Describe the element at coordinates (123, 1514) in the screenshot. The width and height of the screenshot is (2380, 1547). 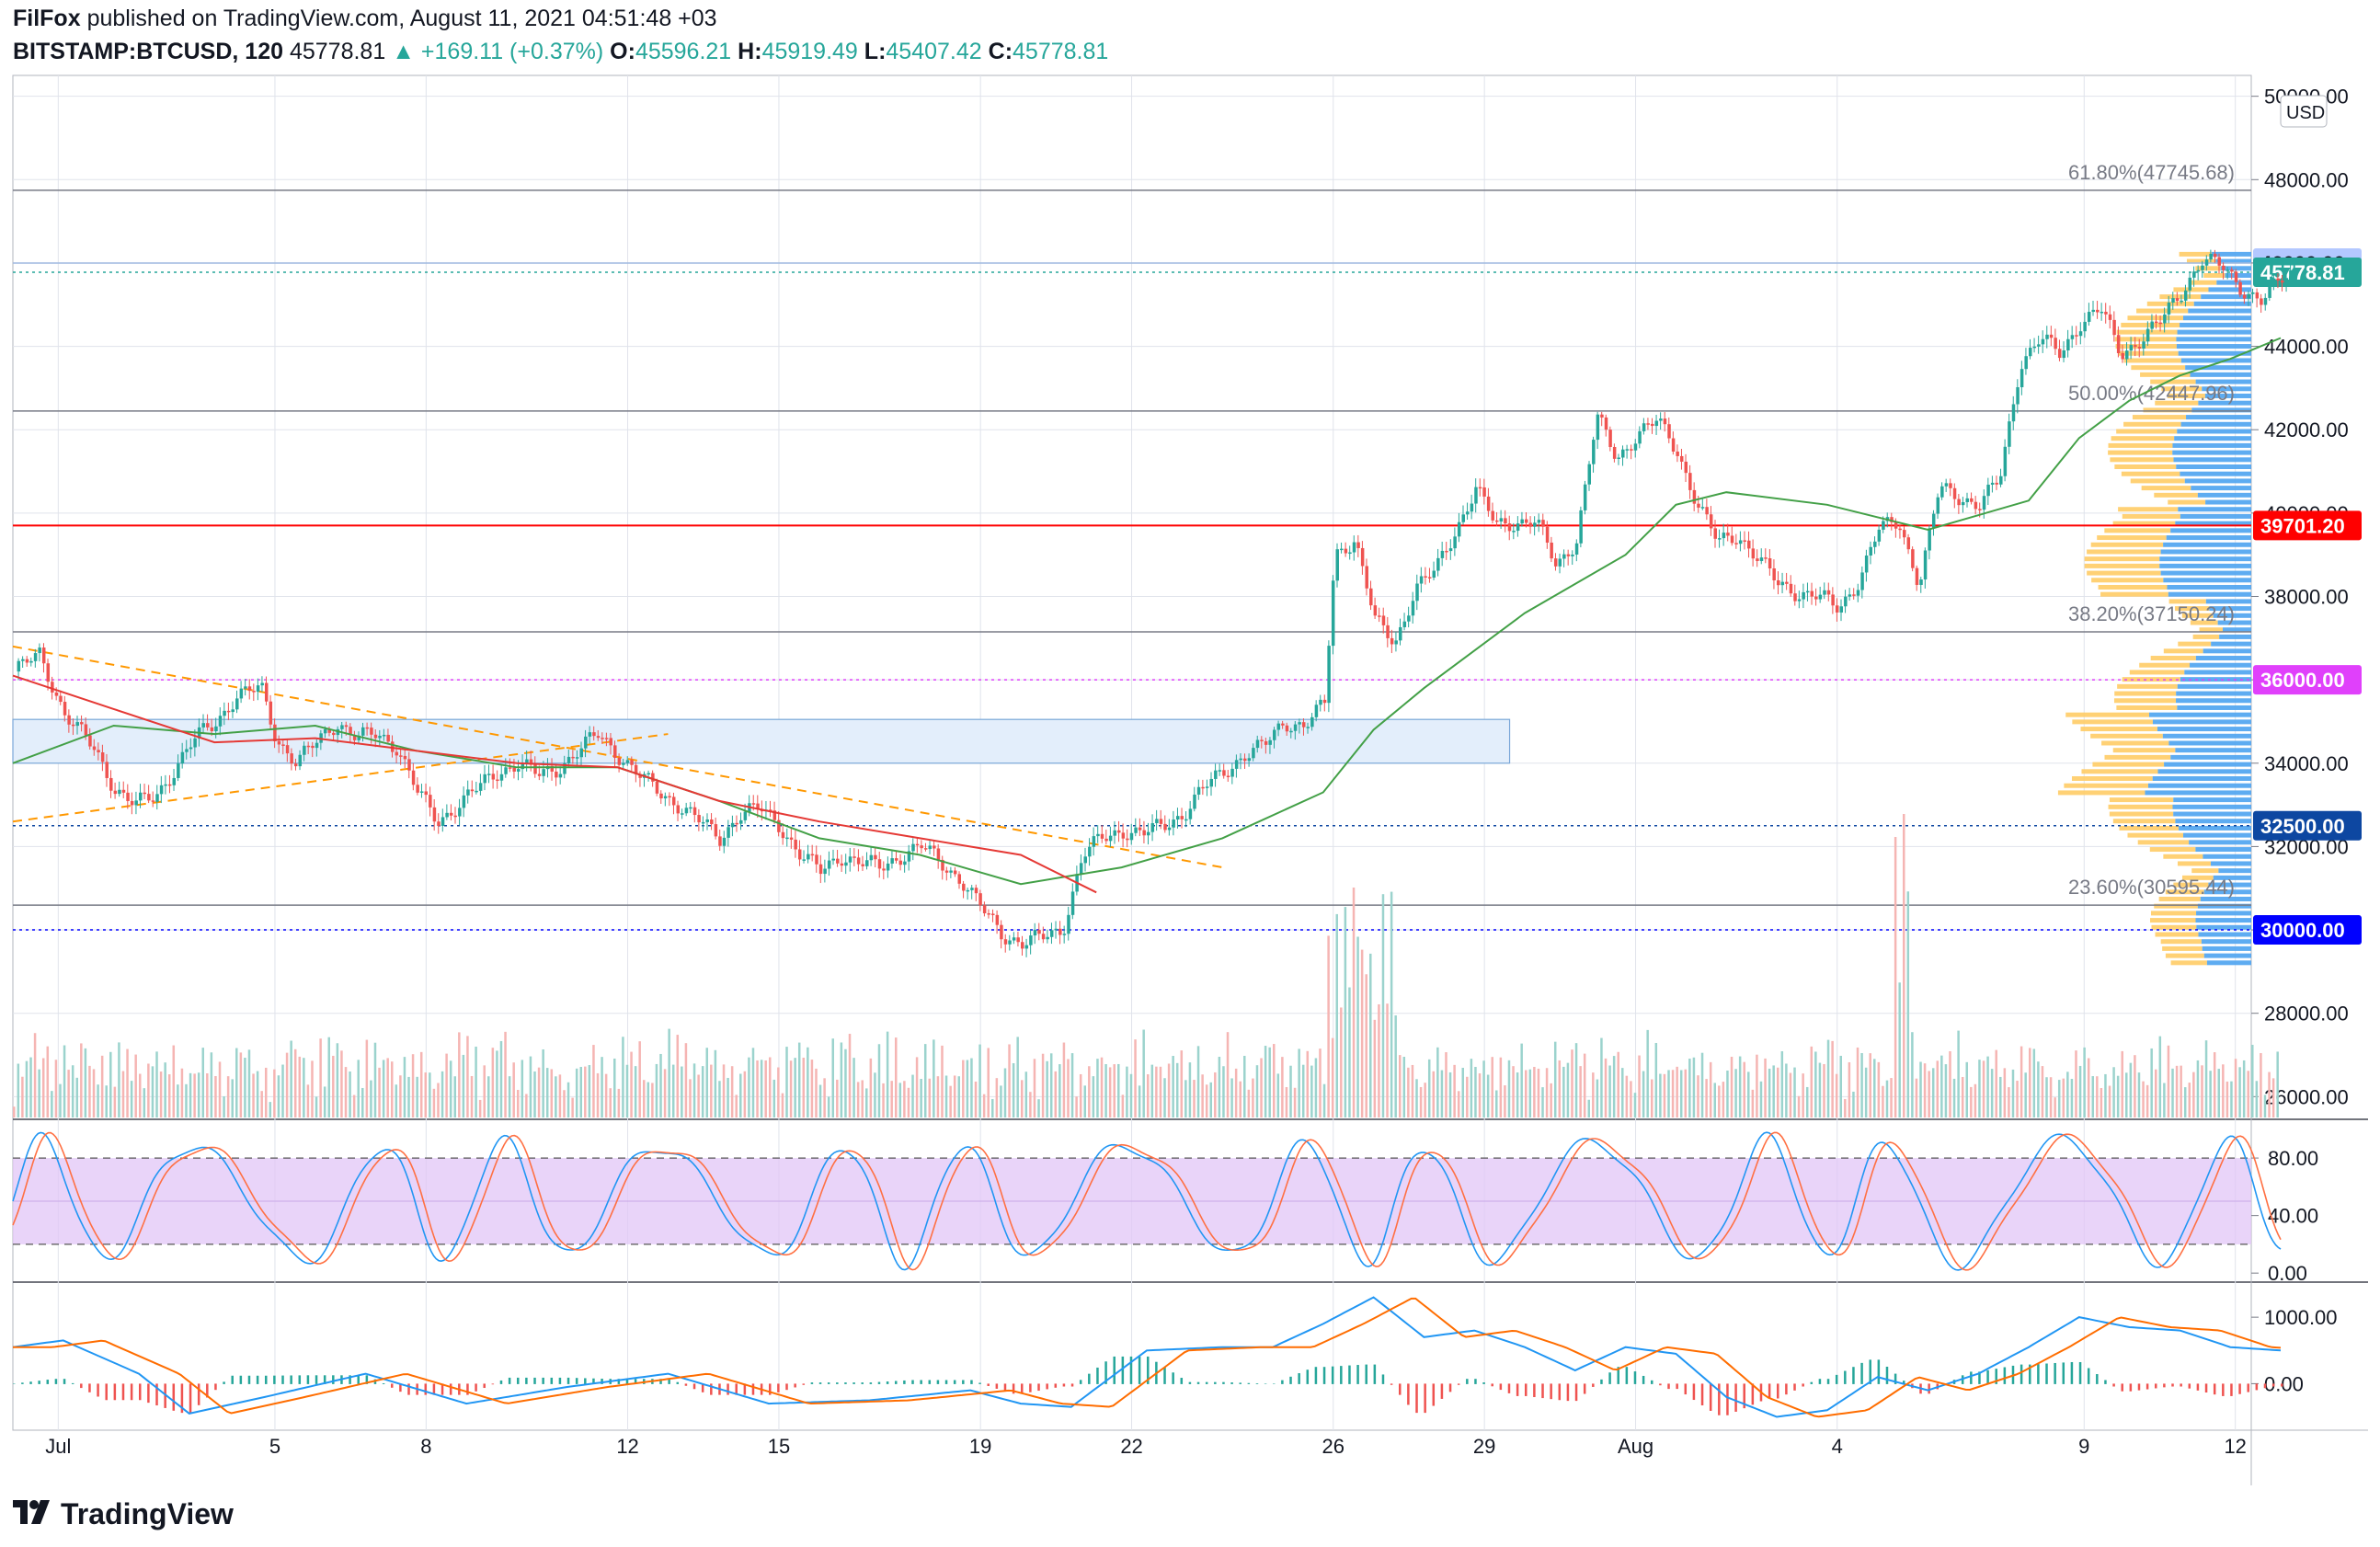
I see `tradingview-logo: TradingView` at that location.